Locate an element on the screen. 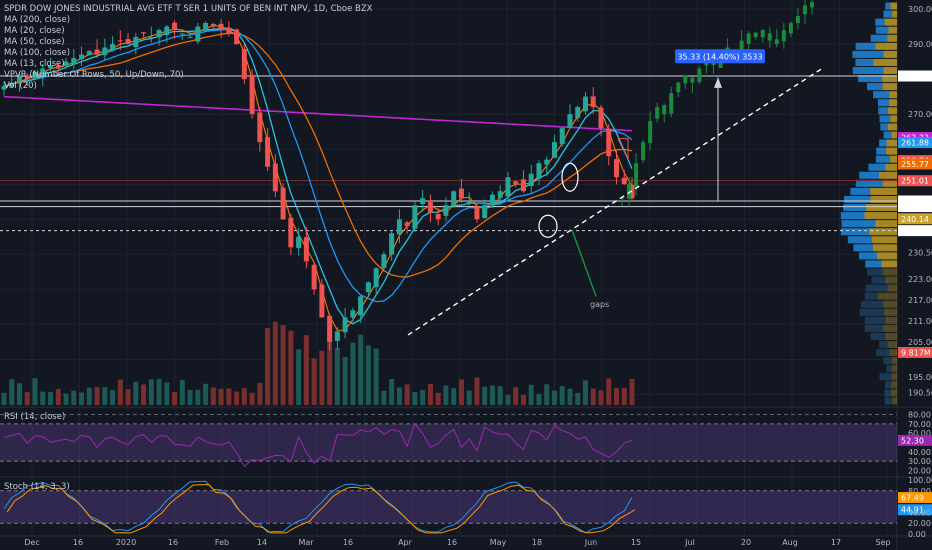 This screenshot has height=550, width=932. price-tick-label: 300.00 is located at coordinates (920, 9).